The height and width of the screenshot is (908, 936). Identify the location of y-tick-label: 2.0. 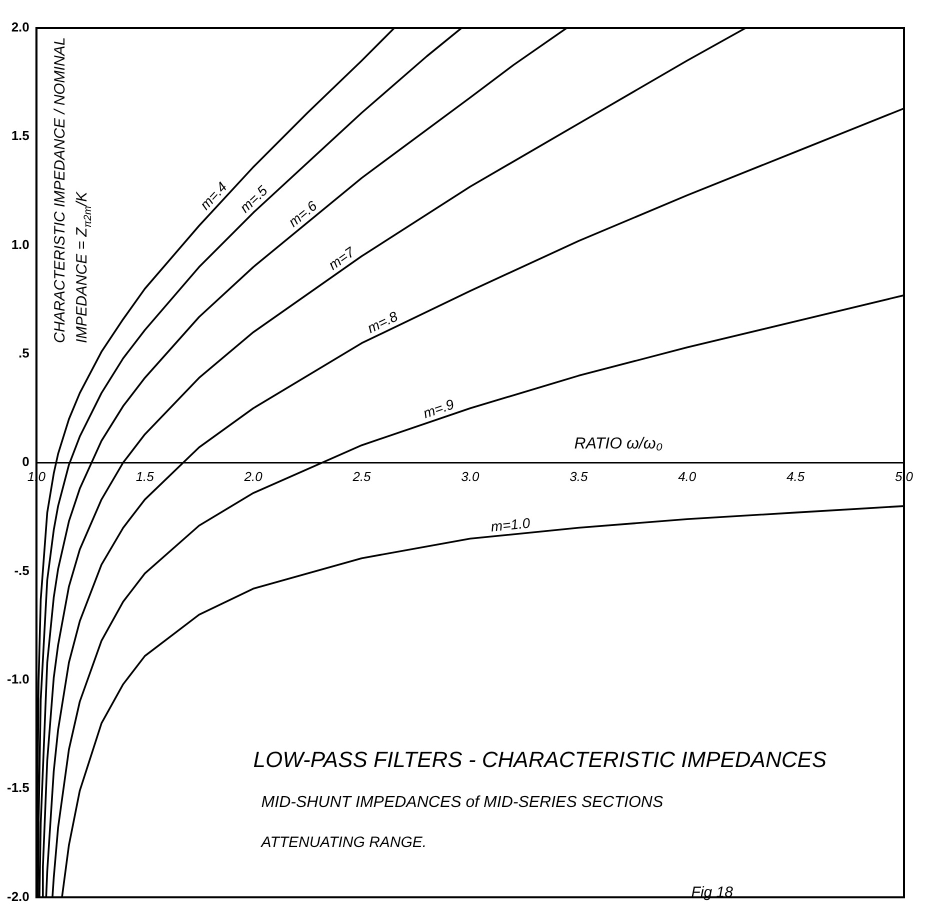
(20, 27).